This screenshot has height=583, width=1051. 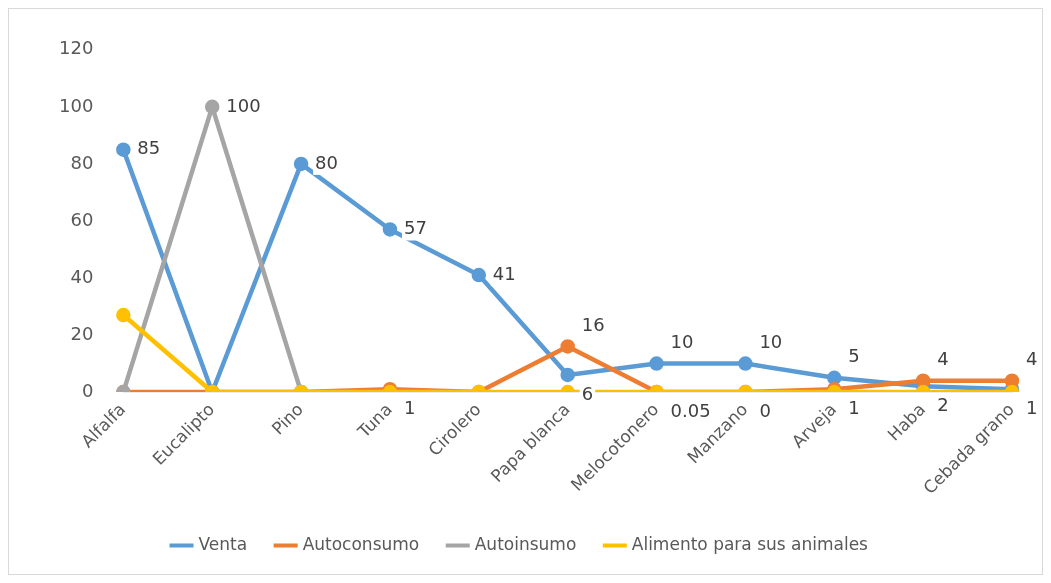 What do you see at coordinates (82, 162) in the screenshot?
I see `y-tick-label: 80` at bounding box center [82, 162].